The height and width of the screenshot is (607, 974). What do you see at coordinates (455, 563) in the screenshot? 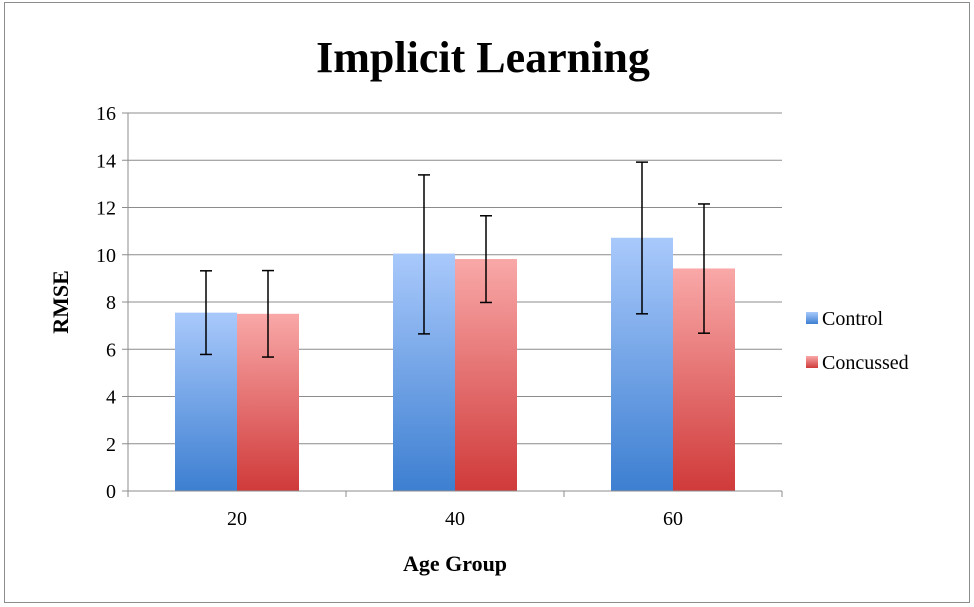
I see `x-axis-label: Age Group` at bounding box center [455, 563].